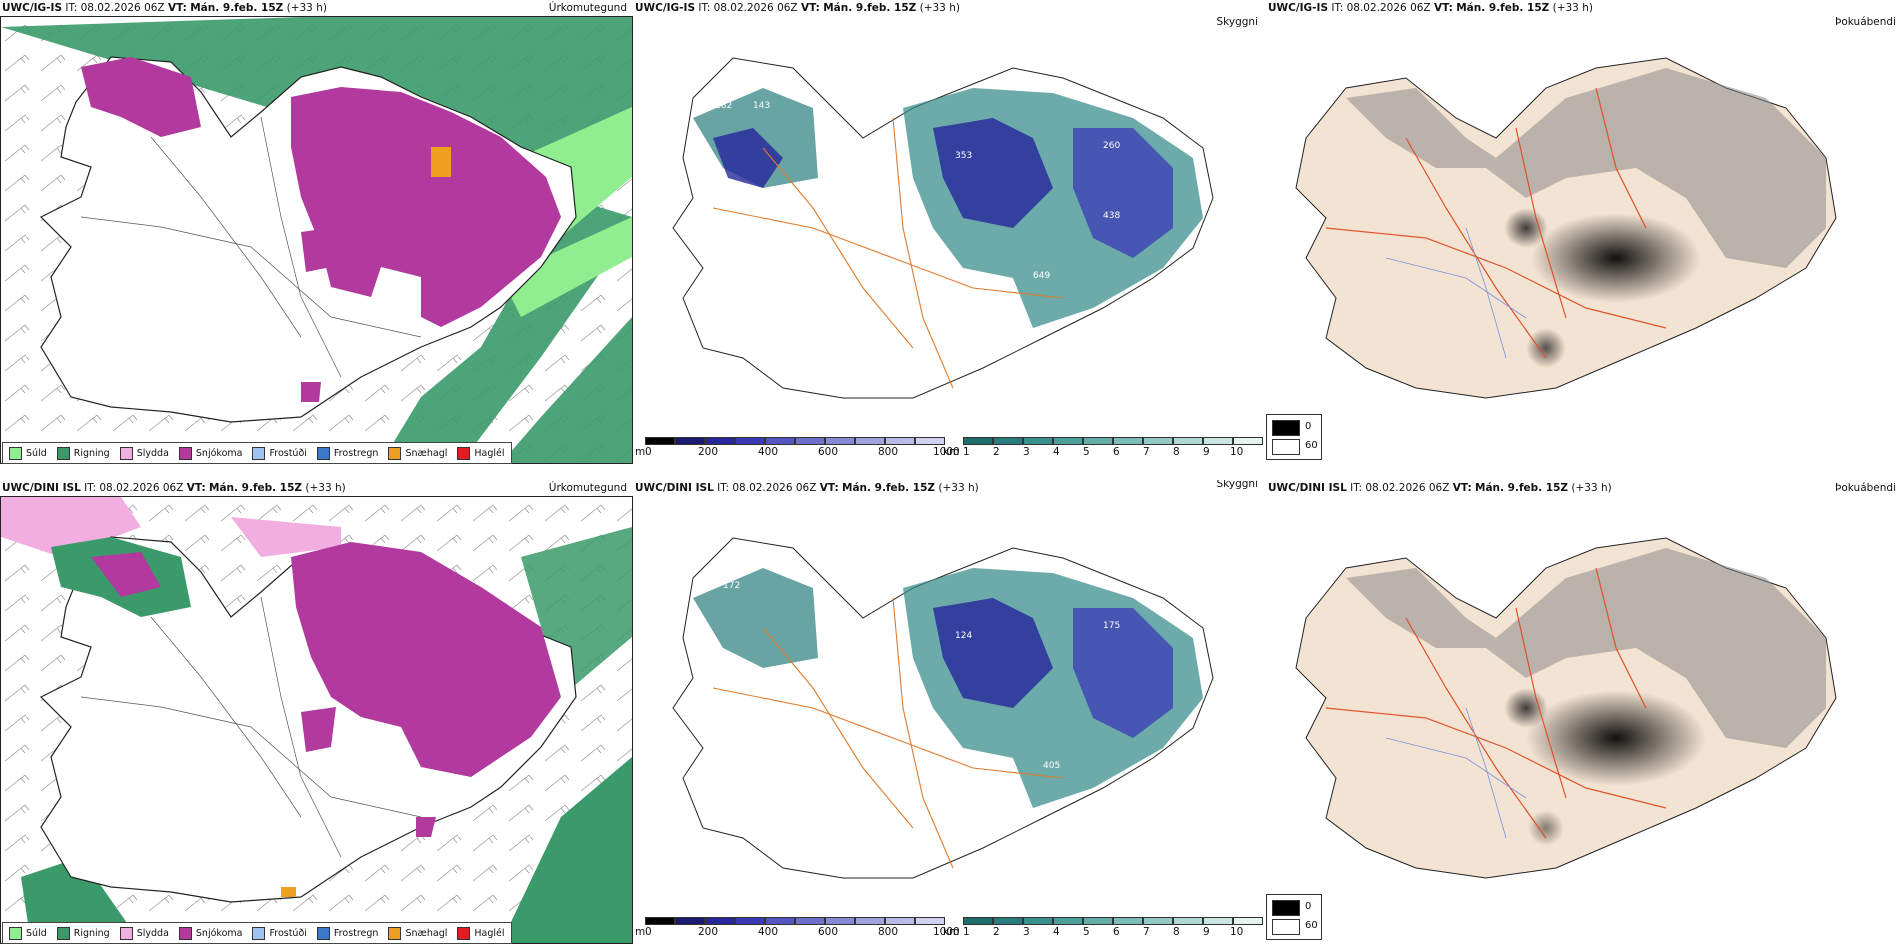 The width and height of the screenshot is (1900, 950). I want to click on drizzle-area, so click(566, 267).